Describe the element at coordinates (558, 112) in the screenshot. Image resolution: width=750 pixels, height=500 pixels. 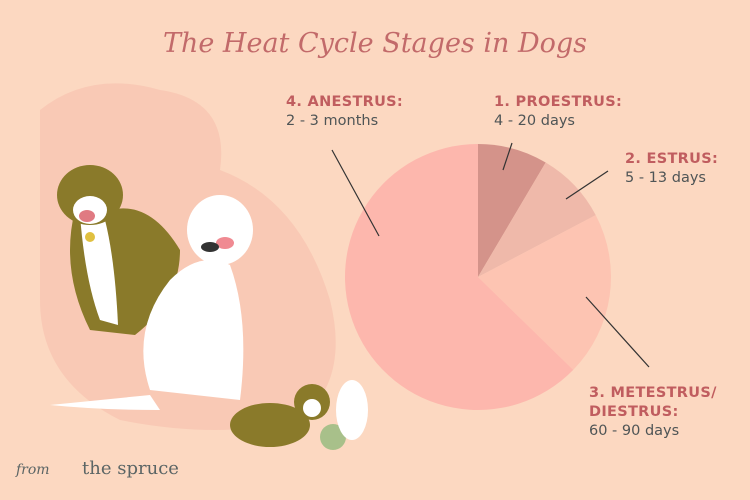
I see `label-proestrus: 1. PROESTRUS: 4 - 20 days` at that location.